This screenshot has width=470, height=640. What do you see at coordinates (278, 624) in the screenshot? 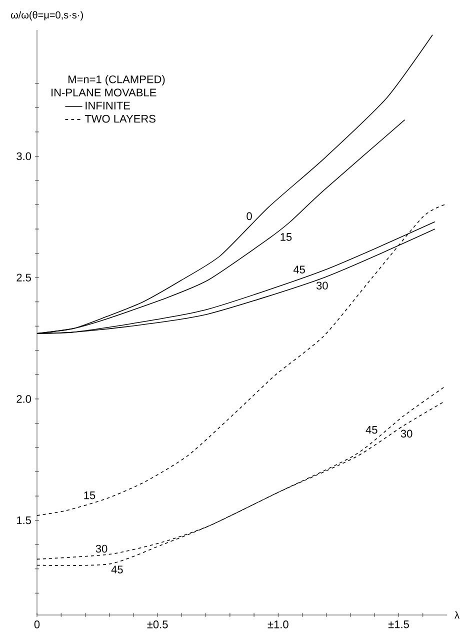
I see `x-tick-label: ±1.0` at bounding box center [278, 624].